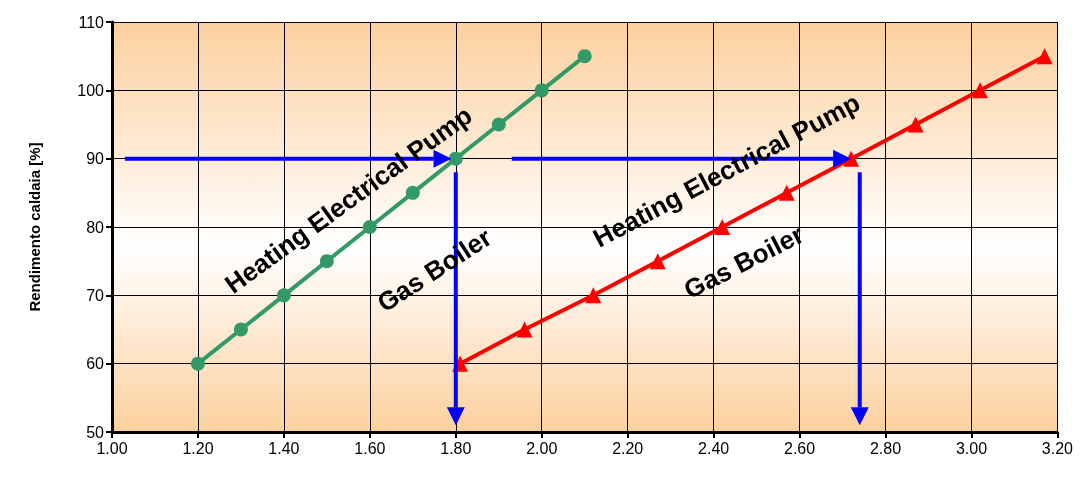 The height and width of the screenshot is (480, 1084). What do you see at coordinates (95, 295) in the screenshot?
I see `y-tick-label: 70` at bounding box center [95, 295].